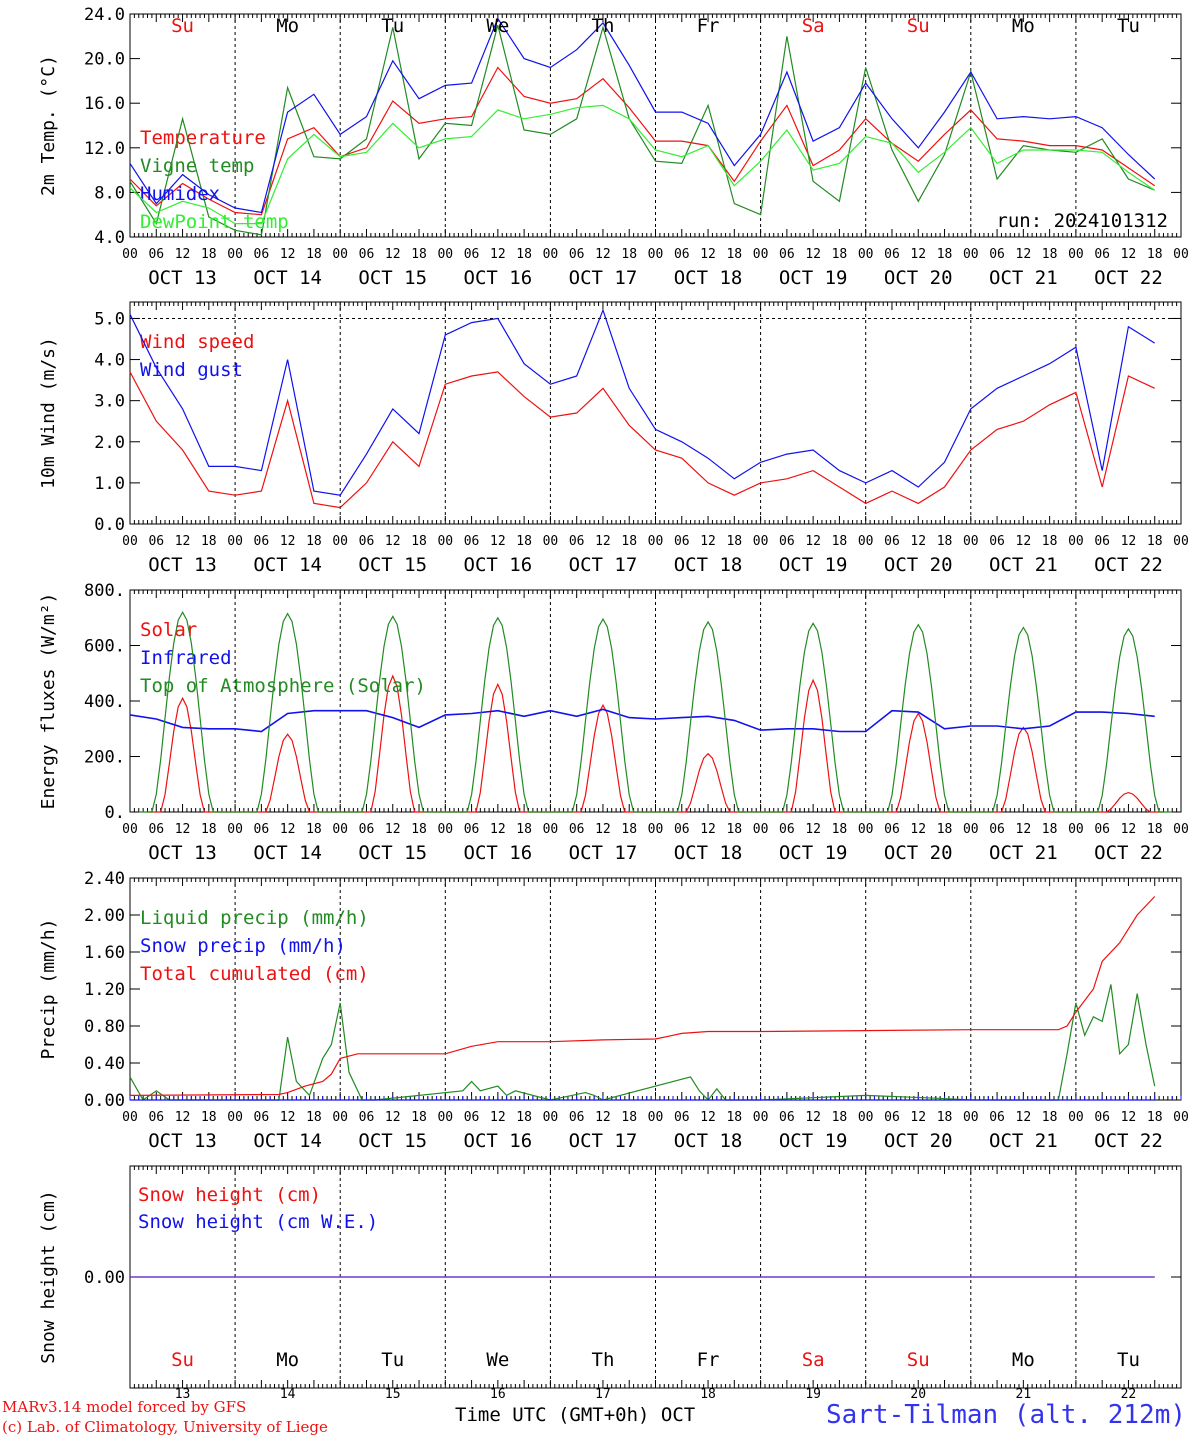 This screenshot has height=1440, width=1194. I want to click on weekday-label: Tu, so click(1128, 1360).